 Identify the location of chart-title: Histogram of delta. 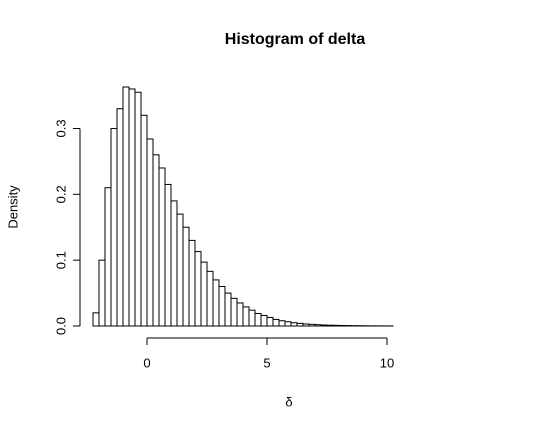
(295, 39).